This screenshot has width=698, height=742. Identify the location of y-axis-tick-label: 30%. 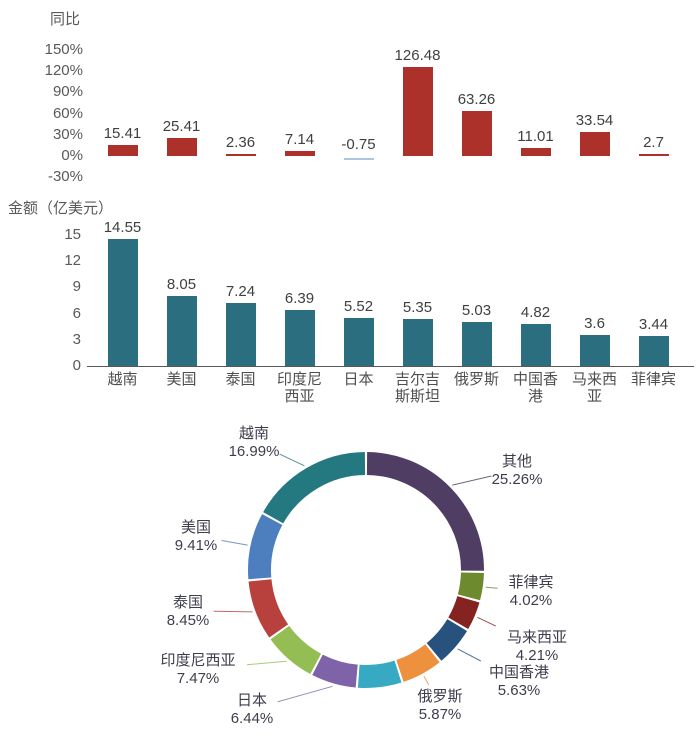
(67, 134).